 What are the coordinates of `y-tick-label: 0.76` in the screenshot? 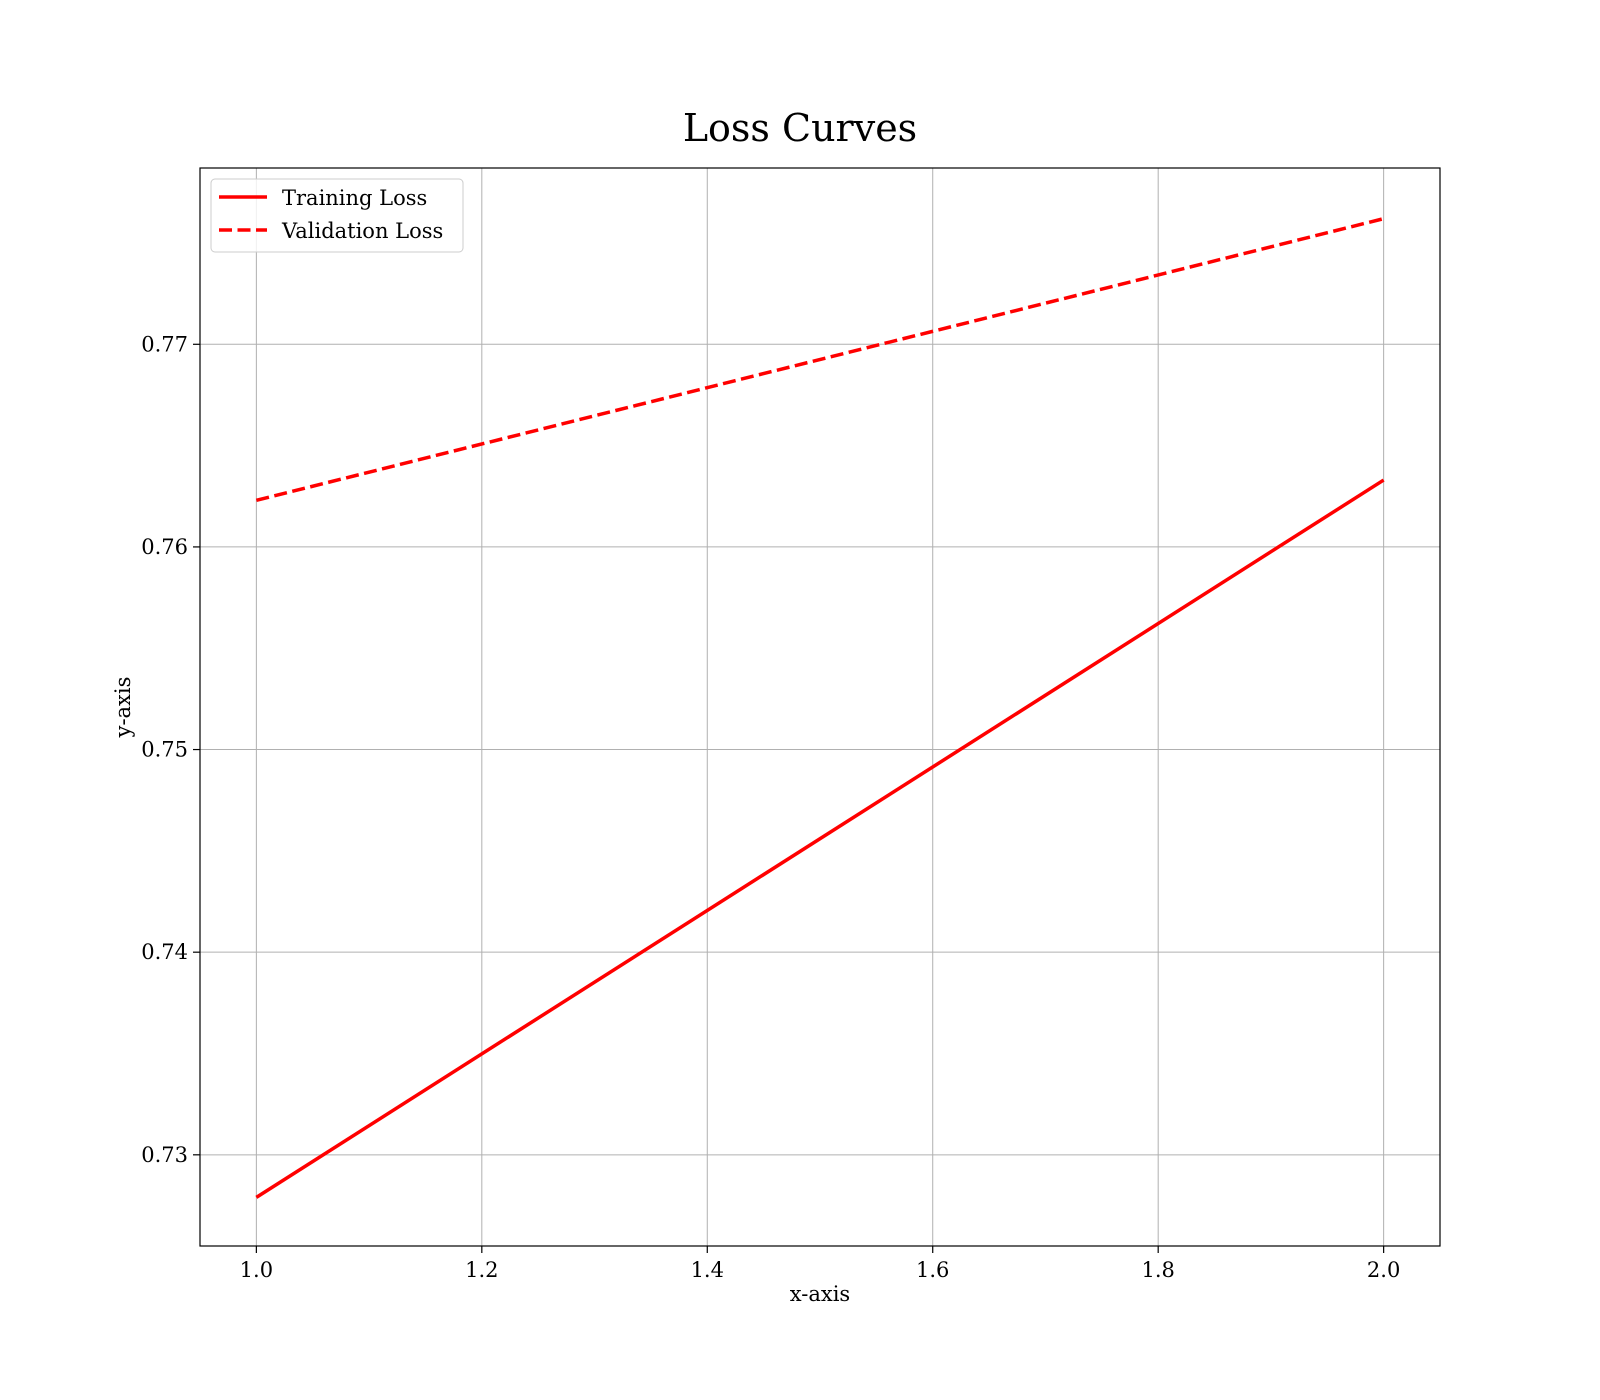 It's located at (164, 547).